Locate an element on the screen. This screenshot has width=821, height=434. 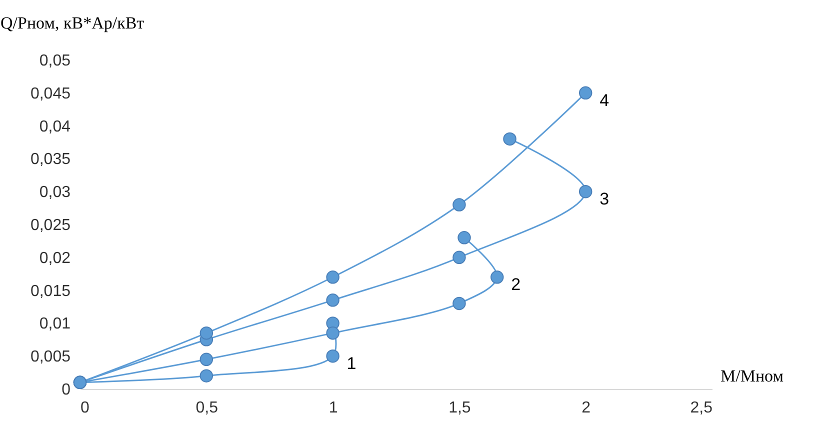
annotation: 3 is located at coordinates (605, 199).